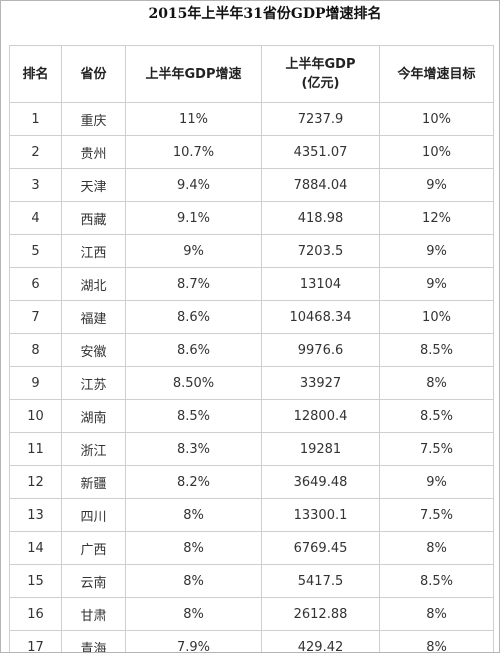 The image size is (500, 653). I want to click on gdp-amount-cell: 13104, so click(320, 284).